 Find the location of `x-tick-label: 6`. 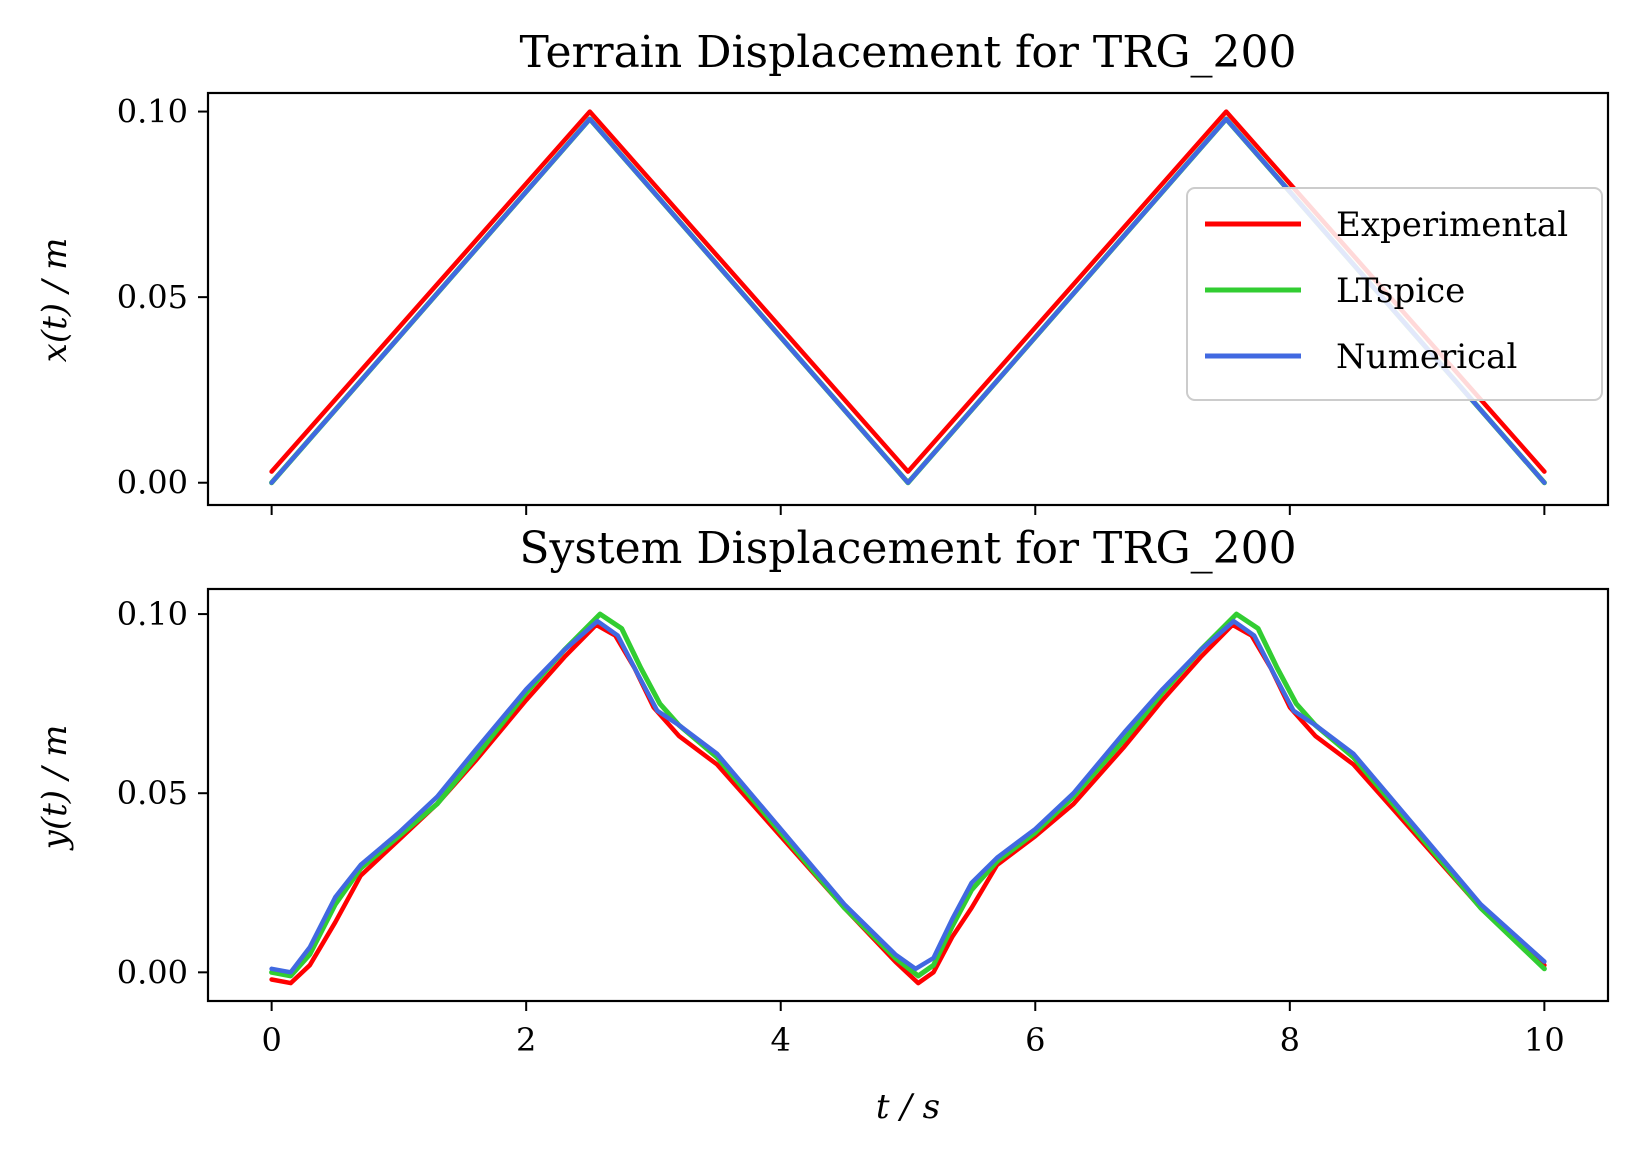

x-tick-label: 6 is located at coordinates (1035, 1040).